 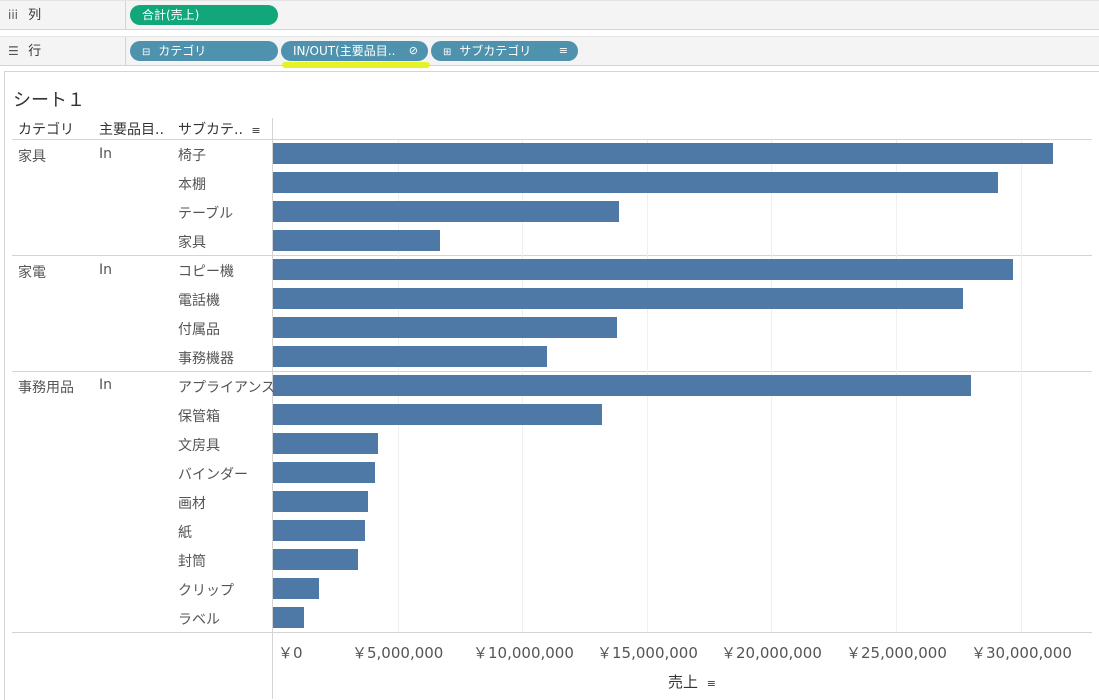 What do you see at coordinates (447, 52) in the screenshot?
I see `expand-icon: ⊞` at bounding box center [447, 52].